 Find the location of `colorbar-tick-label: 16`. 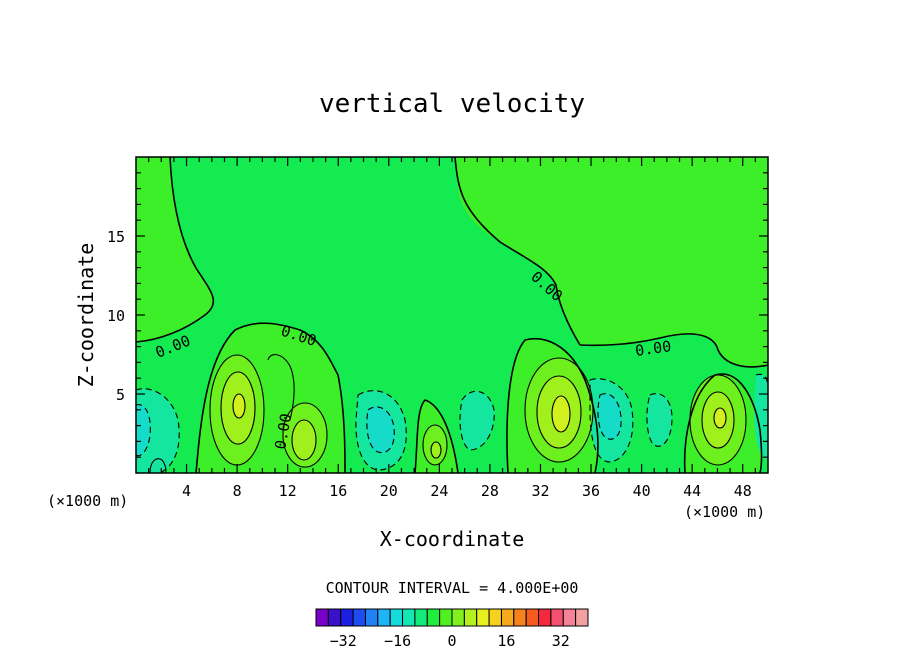

colorbar-tick-label: 16 is located at coordinates (506, 641).